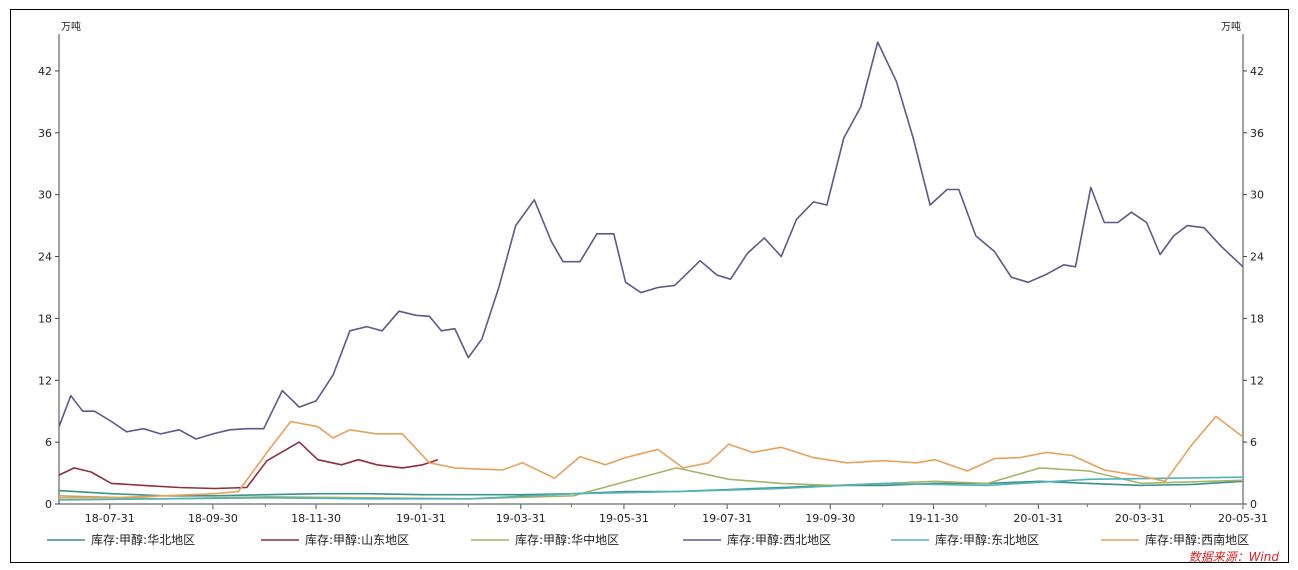  I want to click on y-tick-label-left: 36, so click(45, 133).